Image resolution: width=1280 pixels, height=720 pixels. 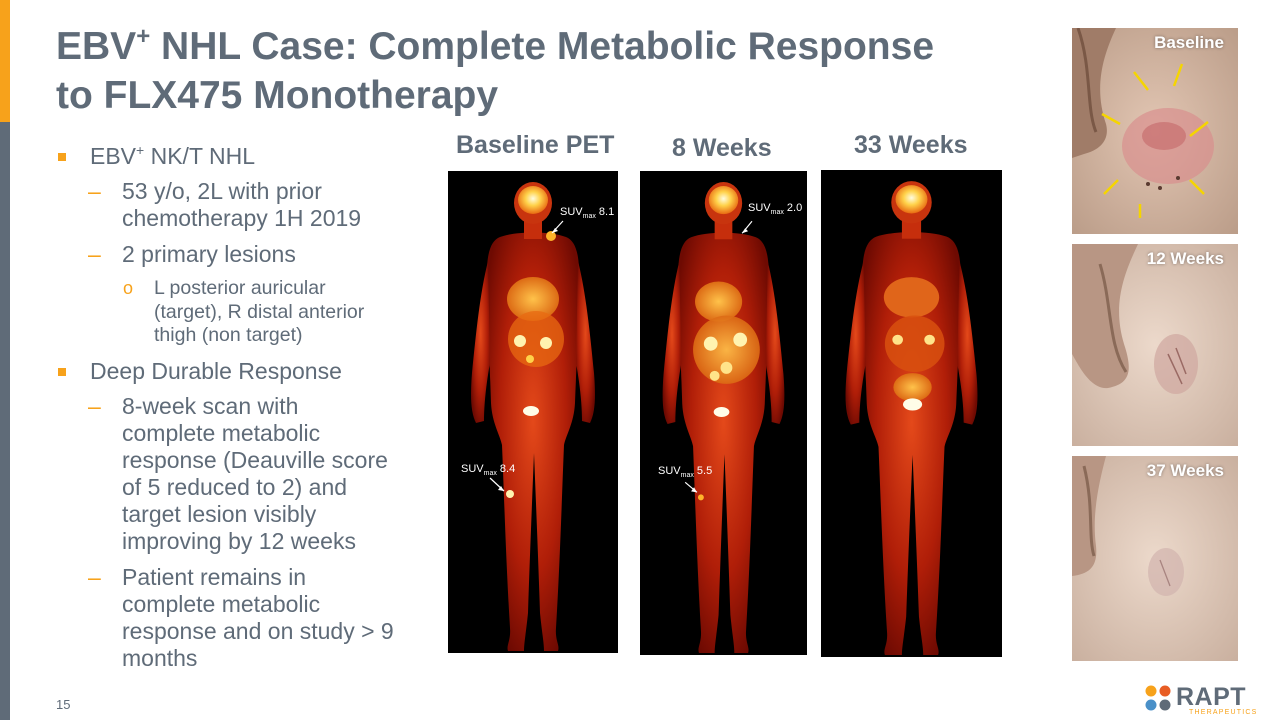 I want to click on accent-bar-gray, so click(x=5, y=421).